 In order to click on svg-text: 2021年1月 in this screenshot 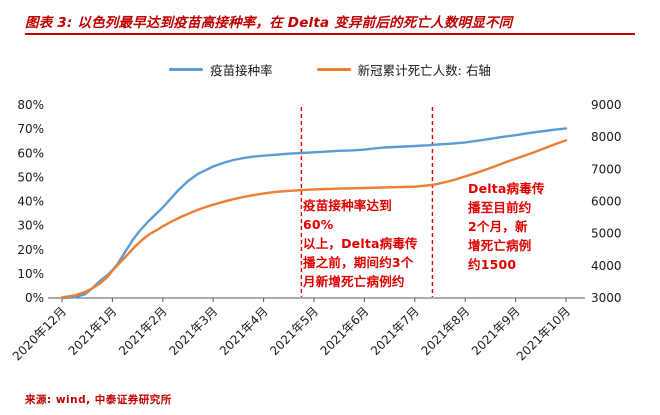, I will do `click(93, 331)`.